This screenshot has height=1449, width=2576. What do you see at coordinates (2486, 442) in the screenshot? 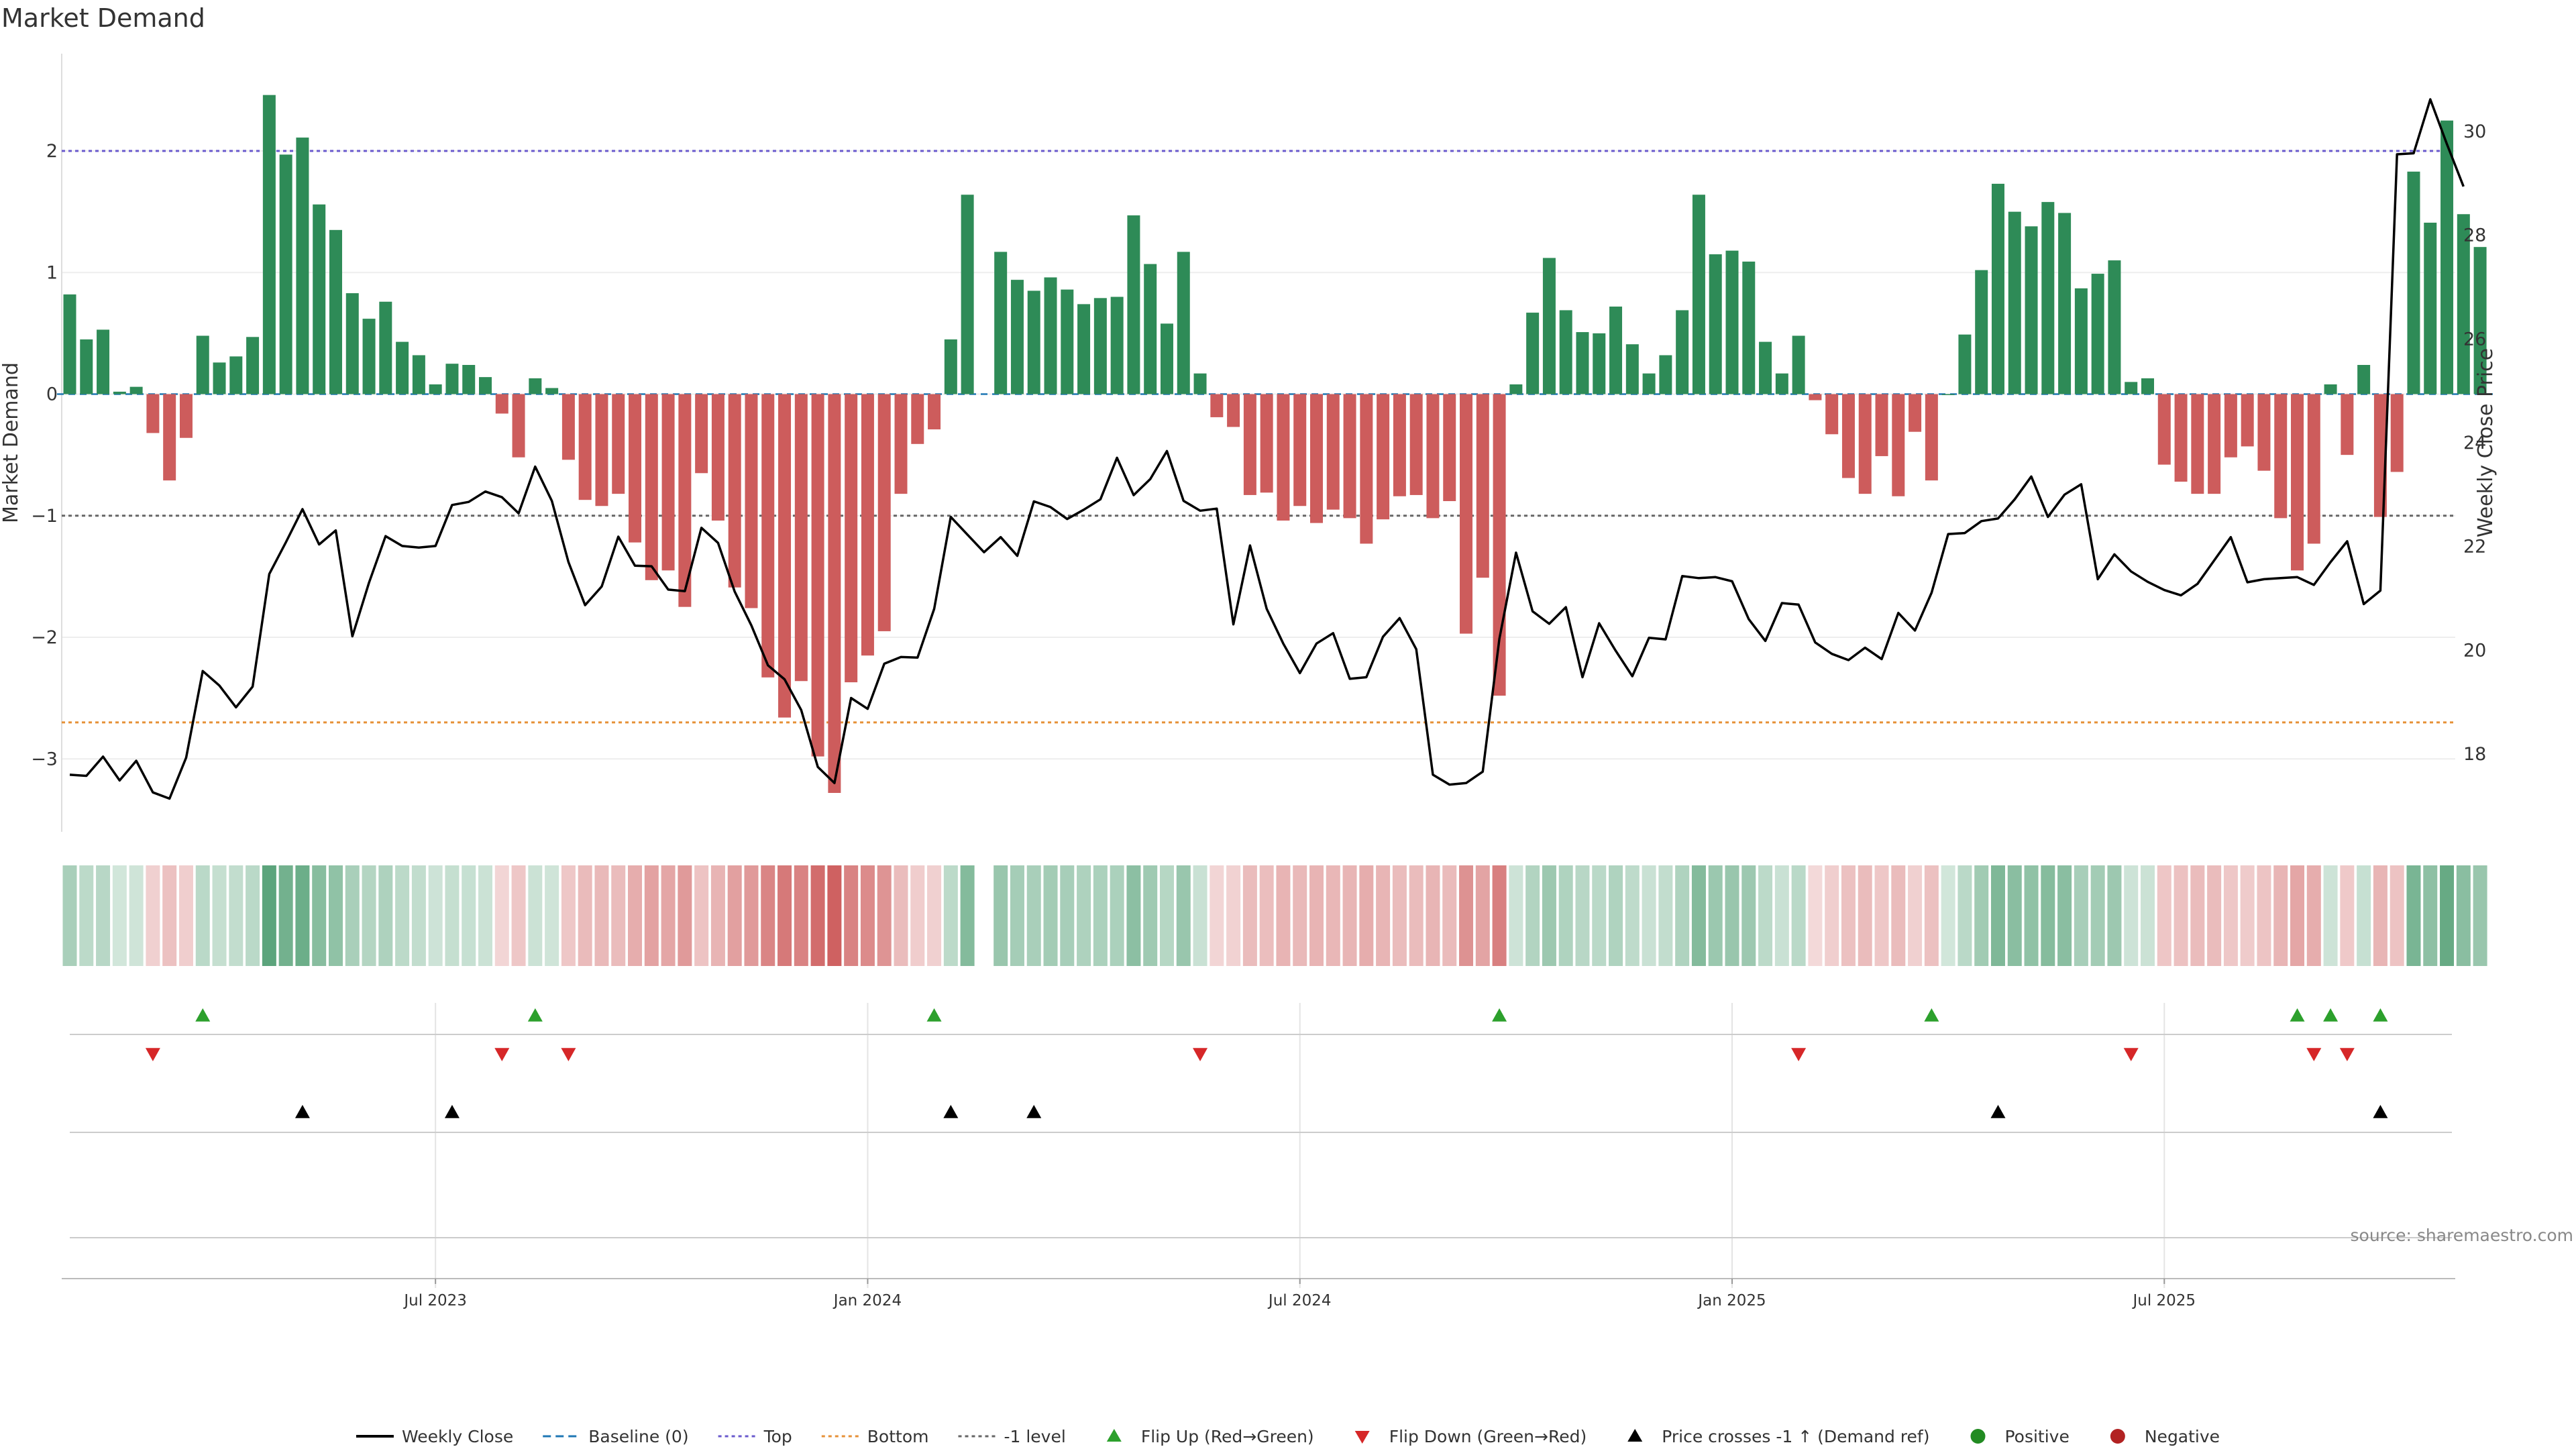
I see `right-axis-label: Weekly Close Price` at bounding box center [2486, 442].